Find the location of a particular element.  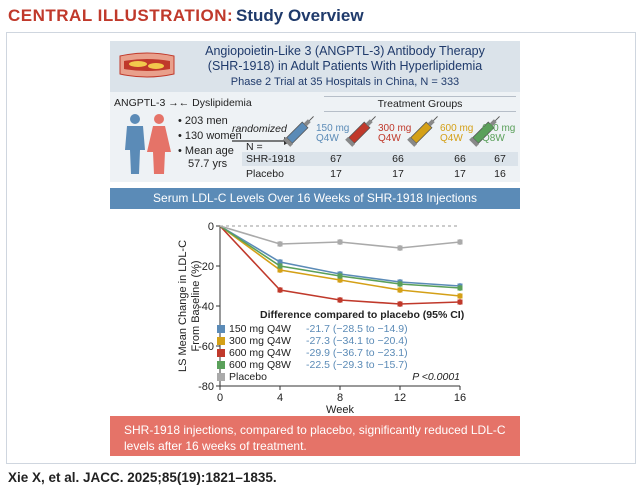

title-sub: Study Overview is located at coordinates (300, 15).